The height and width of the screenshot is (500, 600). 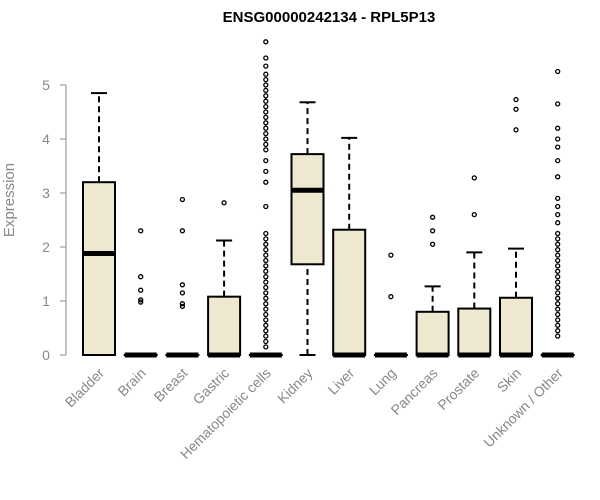 What do you see at coordinates (171, 385) in the screenshot?
I see `x-tick-label: Breast` at bounding box center [171, 385].